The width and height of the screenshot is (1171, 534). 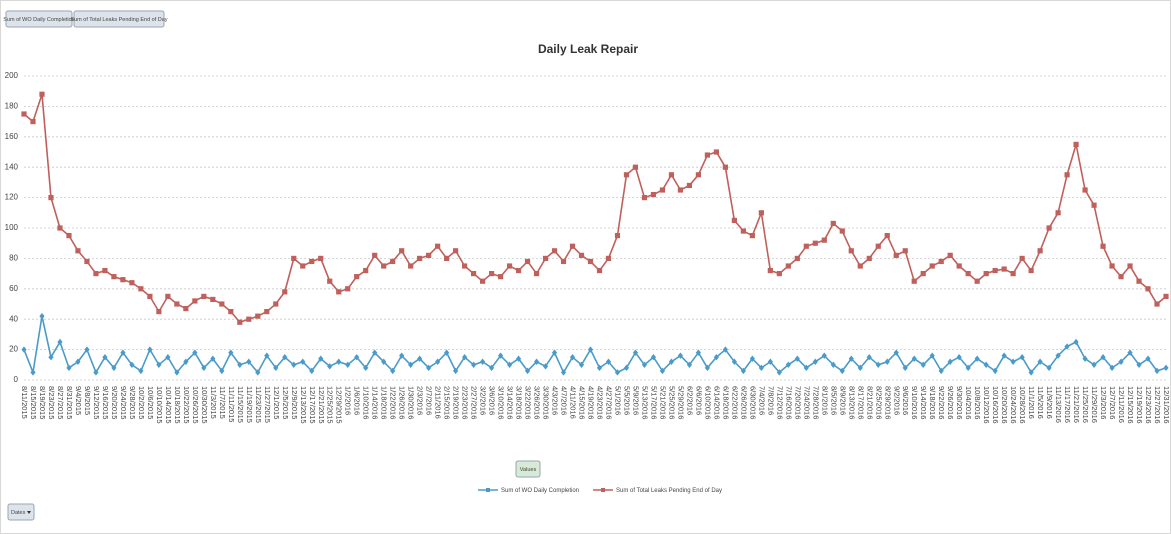 I want to click on x-tick-label: 12/7/2016, so click(x=1112, y=402).